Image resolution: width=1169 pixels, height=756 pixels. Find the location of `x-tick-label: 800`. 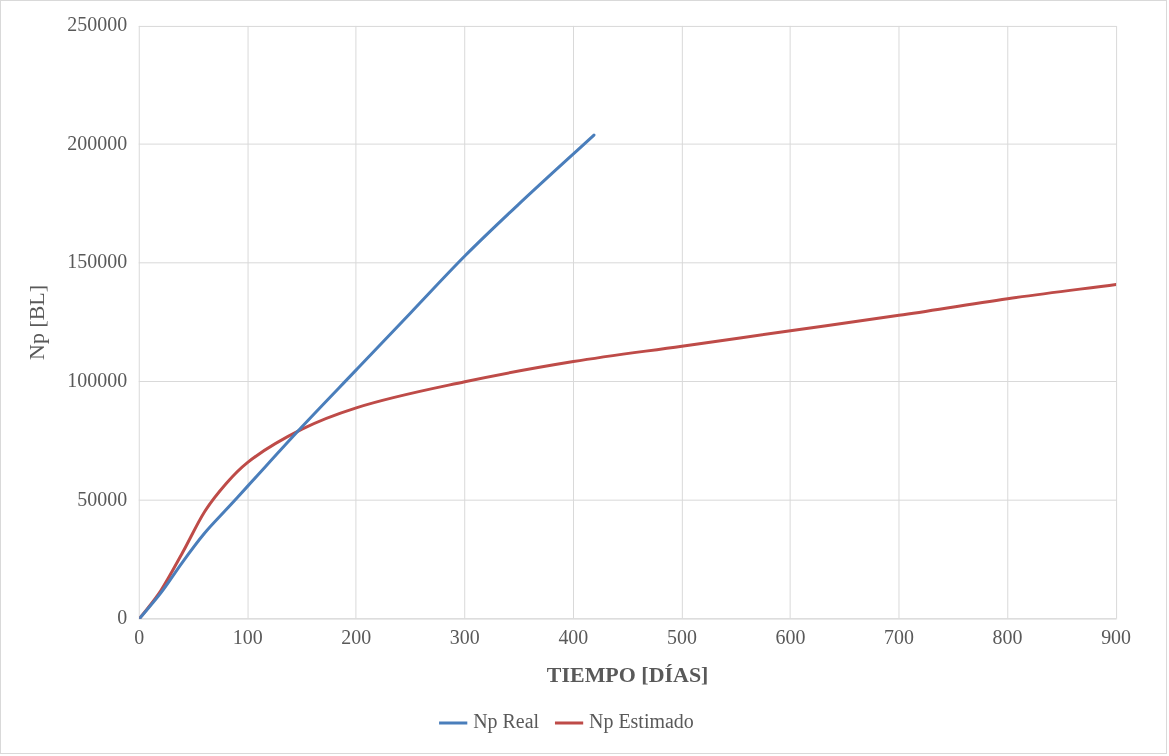

x-tick-label: 800 is located at coordinates (1007, 637).